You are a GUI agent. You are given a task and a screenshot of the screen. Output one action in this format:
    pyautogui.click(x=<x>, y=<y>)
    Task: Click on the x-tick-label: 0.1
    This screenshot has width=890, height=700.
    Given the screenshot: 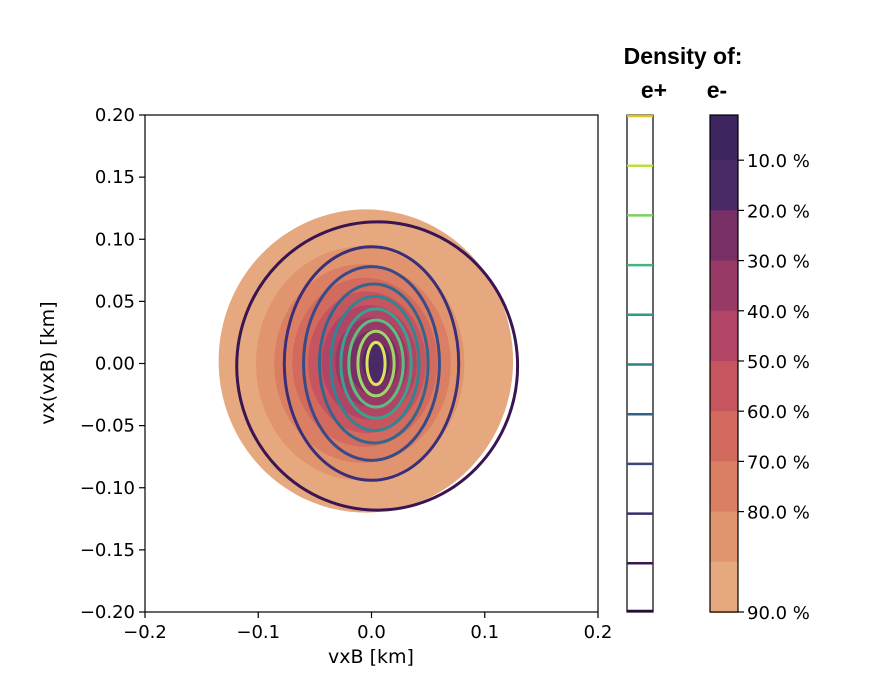 What is the action you would take?
    pyautogui.click(x=484, y=632)
    